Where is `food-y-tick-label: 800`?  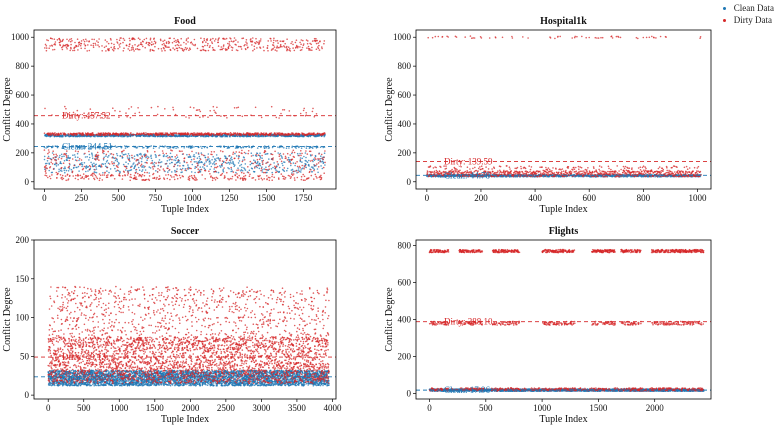 food-y-tick-label: 800 is located at coordinates (23, 66).